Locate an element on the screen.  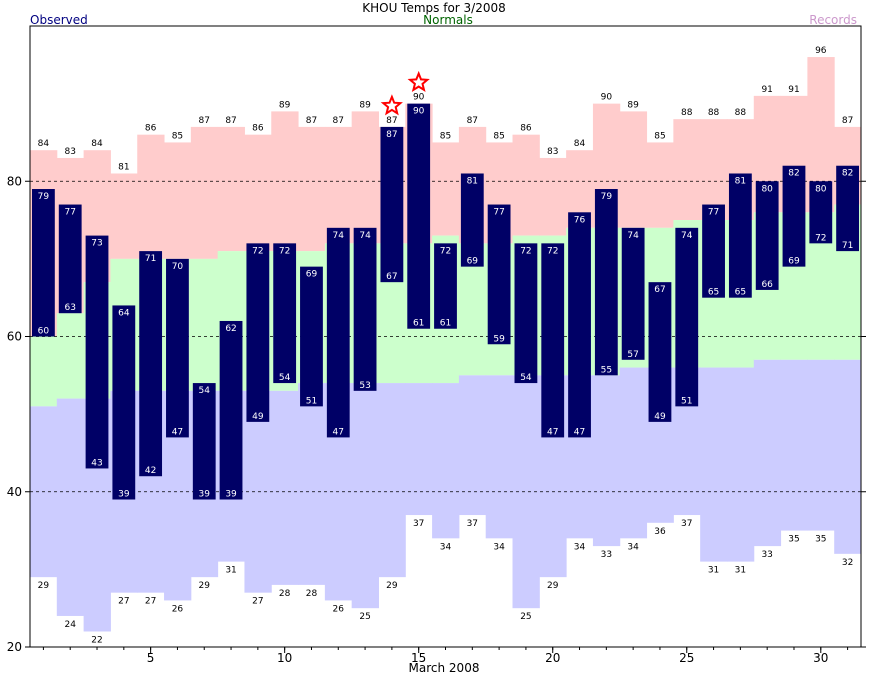
observed-low-label: 47 is located at coordinates (552, 432).